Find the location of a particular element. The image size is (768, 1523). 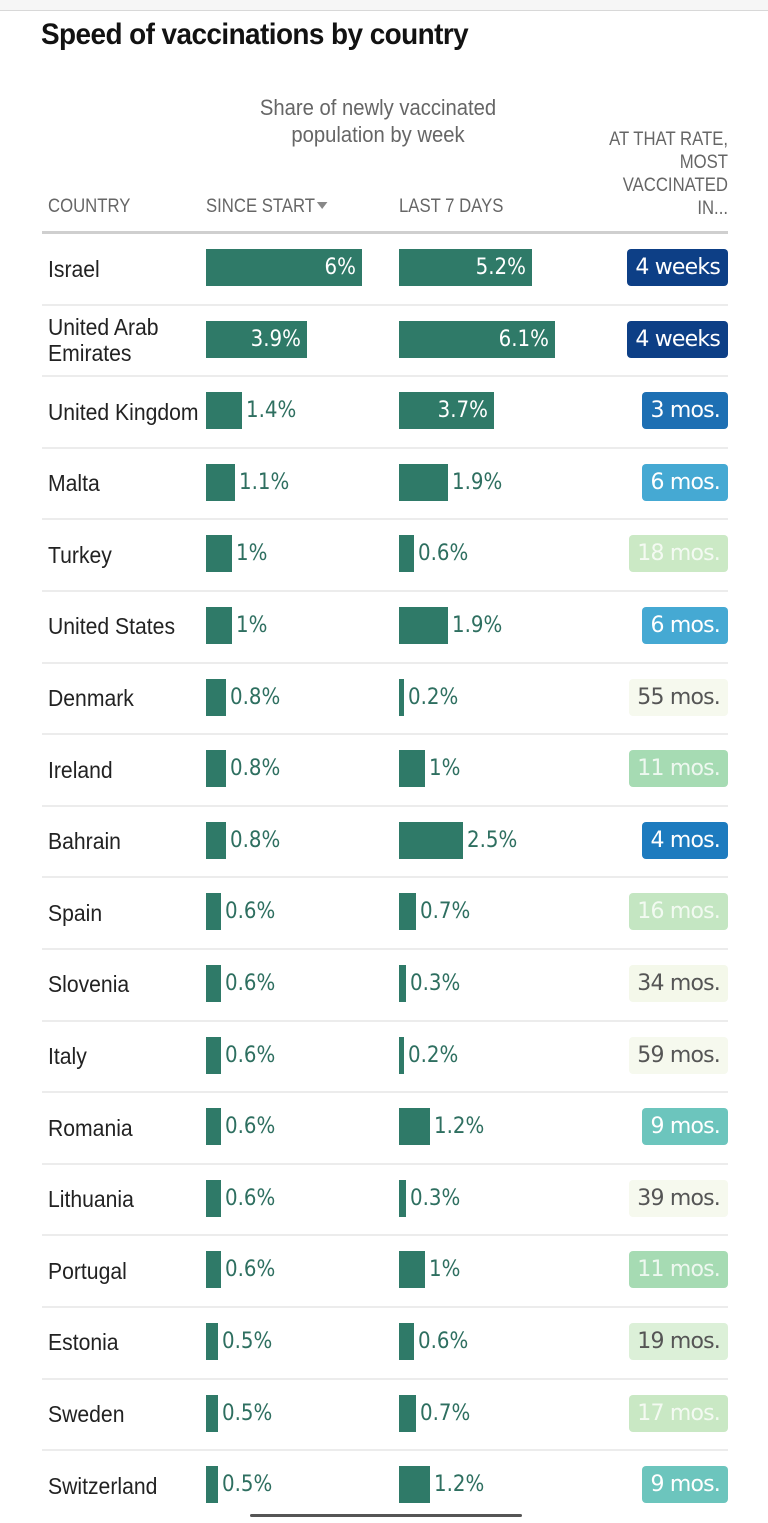

last-7-days-cell: 1.2% is located at coordinates (444, 1485).